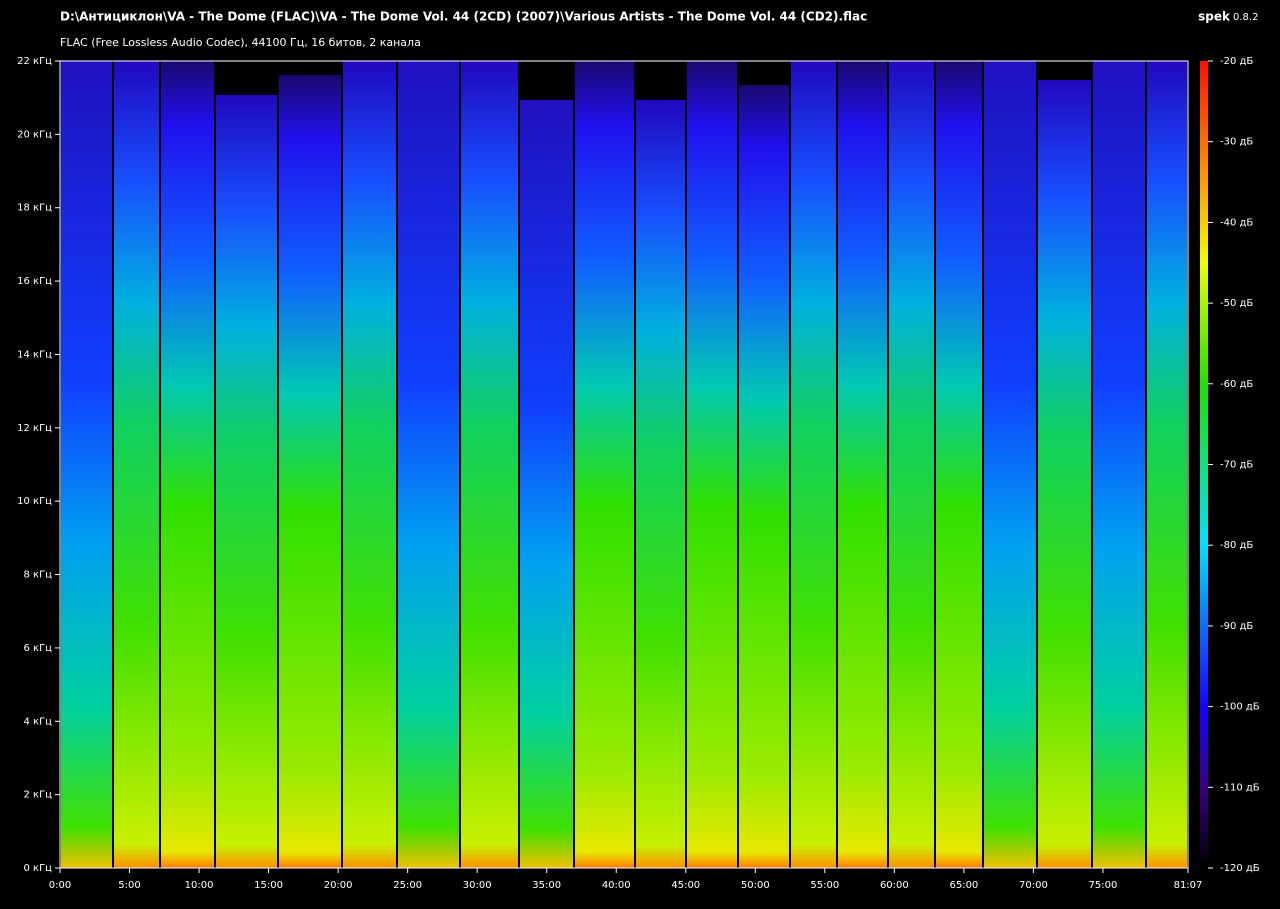  What do you see at coordinates (38, 575) in the screenshot?
I see `y-tick-label: 8 кГц` at bounding box center [38, 575].